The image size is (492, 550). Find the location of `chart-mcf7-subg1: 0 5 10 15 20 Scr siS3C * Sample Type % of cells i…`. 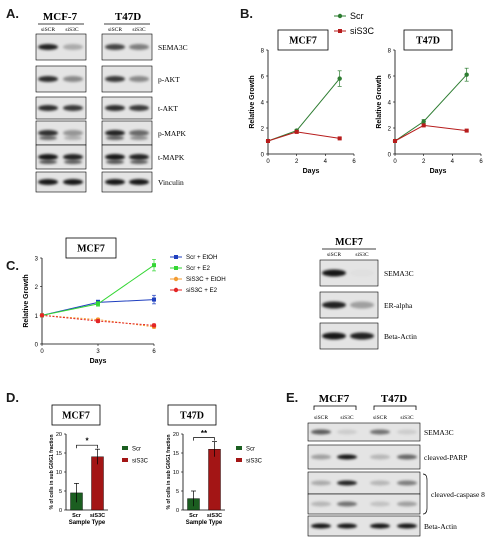

chart-mcf7-subg1: 0 5 10 15 20 Scr siS3C * Sample Type % of cells i… is located at coordinates (99, 465).